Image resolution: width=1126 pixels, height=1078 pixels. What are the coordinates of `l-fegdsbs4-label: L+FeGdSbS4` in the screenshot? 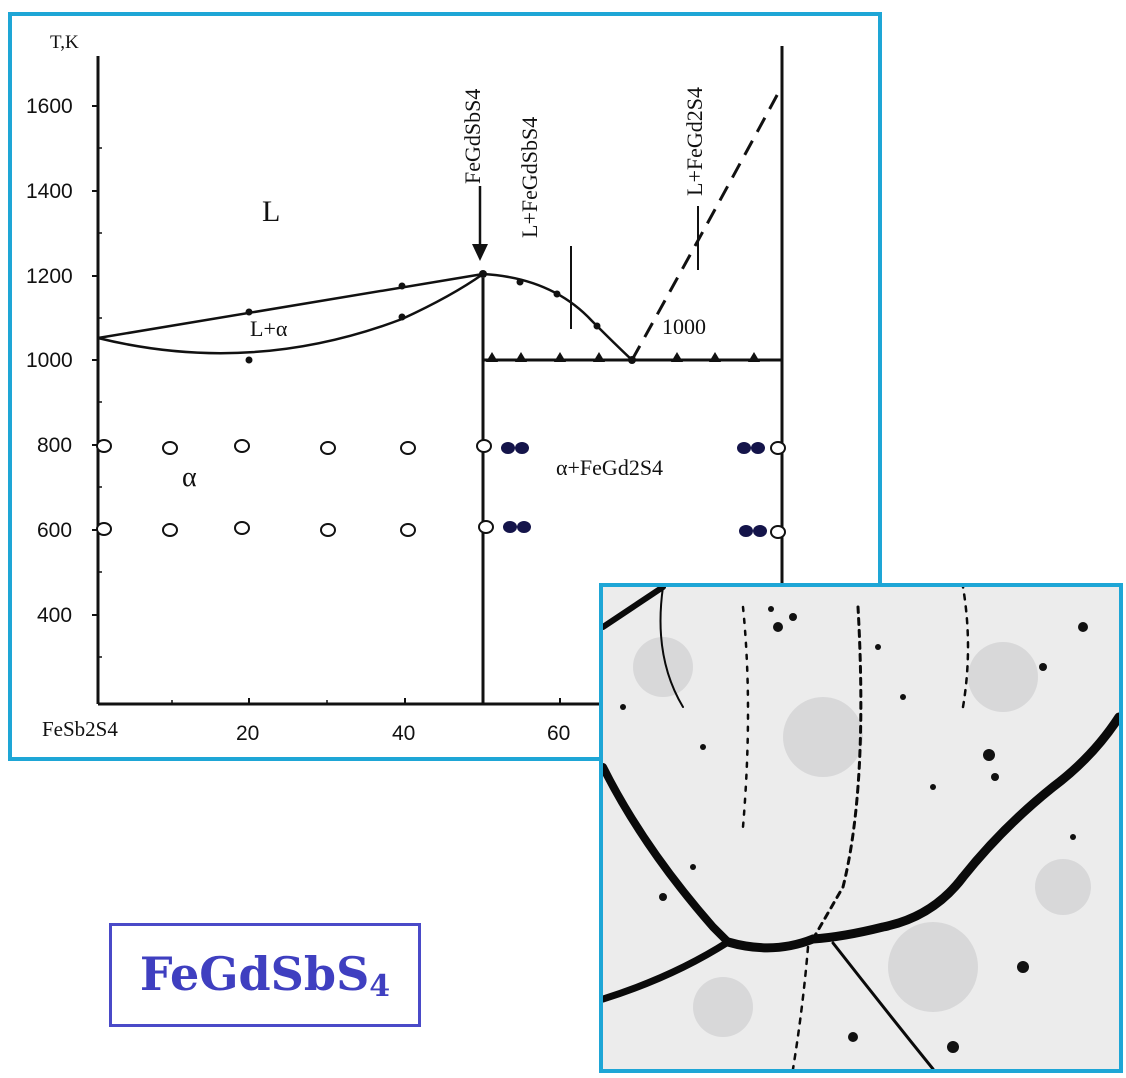 It's located at (529, 177).